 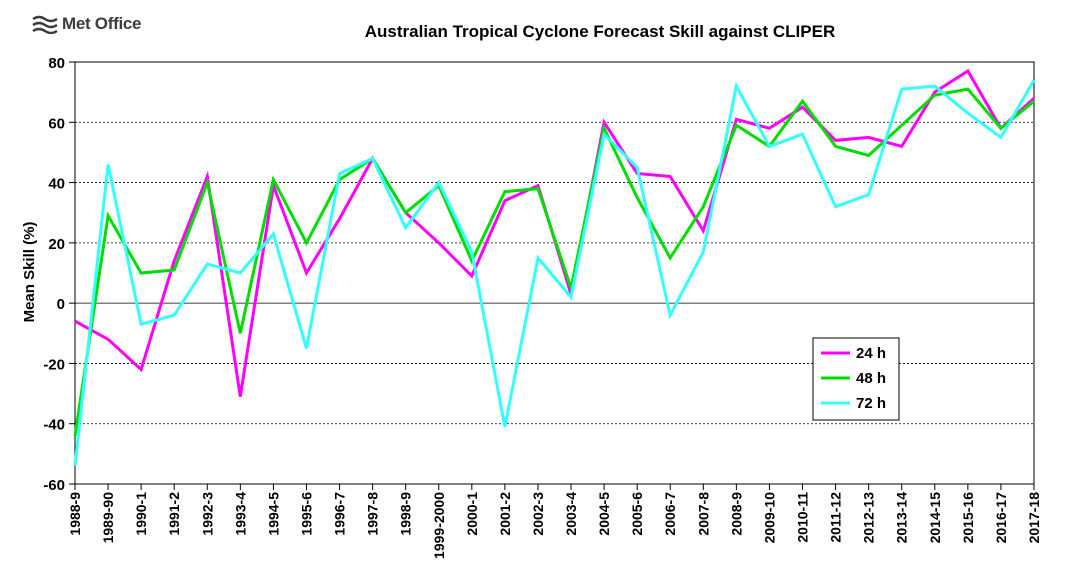 I want to click on x-tick-label: 2012-13, so click(x=869, y=518).